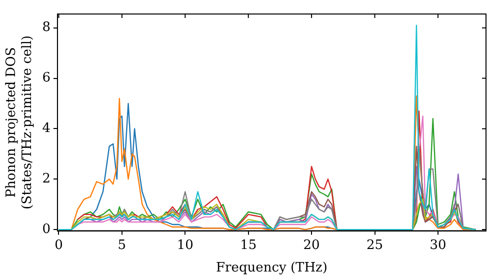 Image resolution: width=500 pixels, height=280 pixels. Describe the element at coordinates (46, 229) in the screenshot. I see `y-tick-label: 0` at that location.